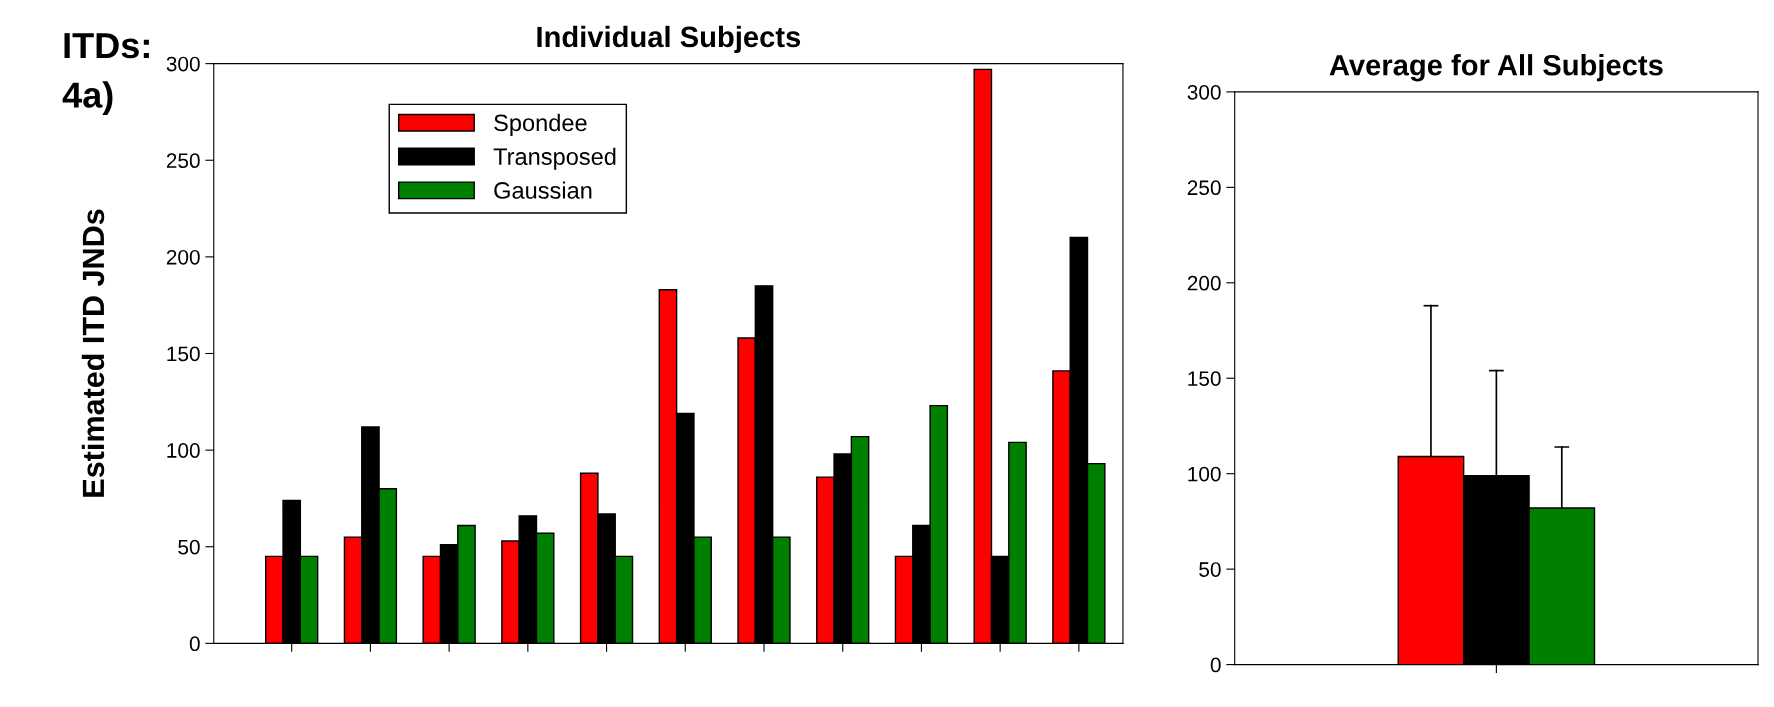 The height and width of the screenshot is (707, 1774). Describe the element at coordinates (106, 46) in the screenshot. I see `text: ITDs:` at that location.